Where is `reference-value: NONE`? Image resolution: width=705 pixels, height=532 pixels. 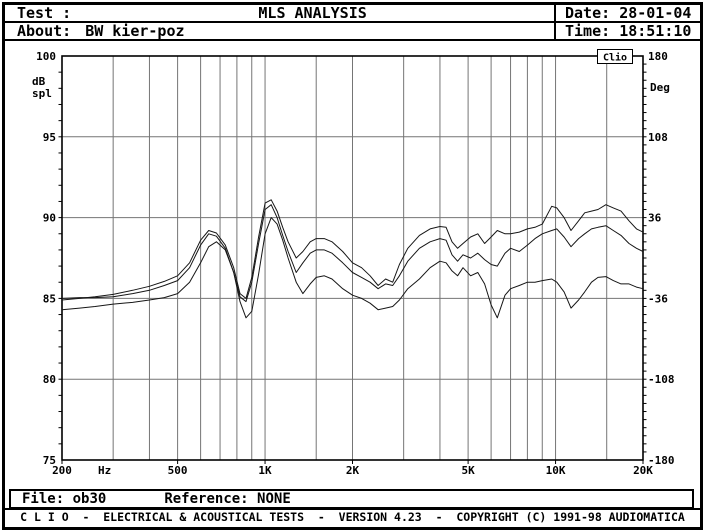
reference-value: NONE is located at coordinates (274, 499).